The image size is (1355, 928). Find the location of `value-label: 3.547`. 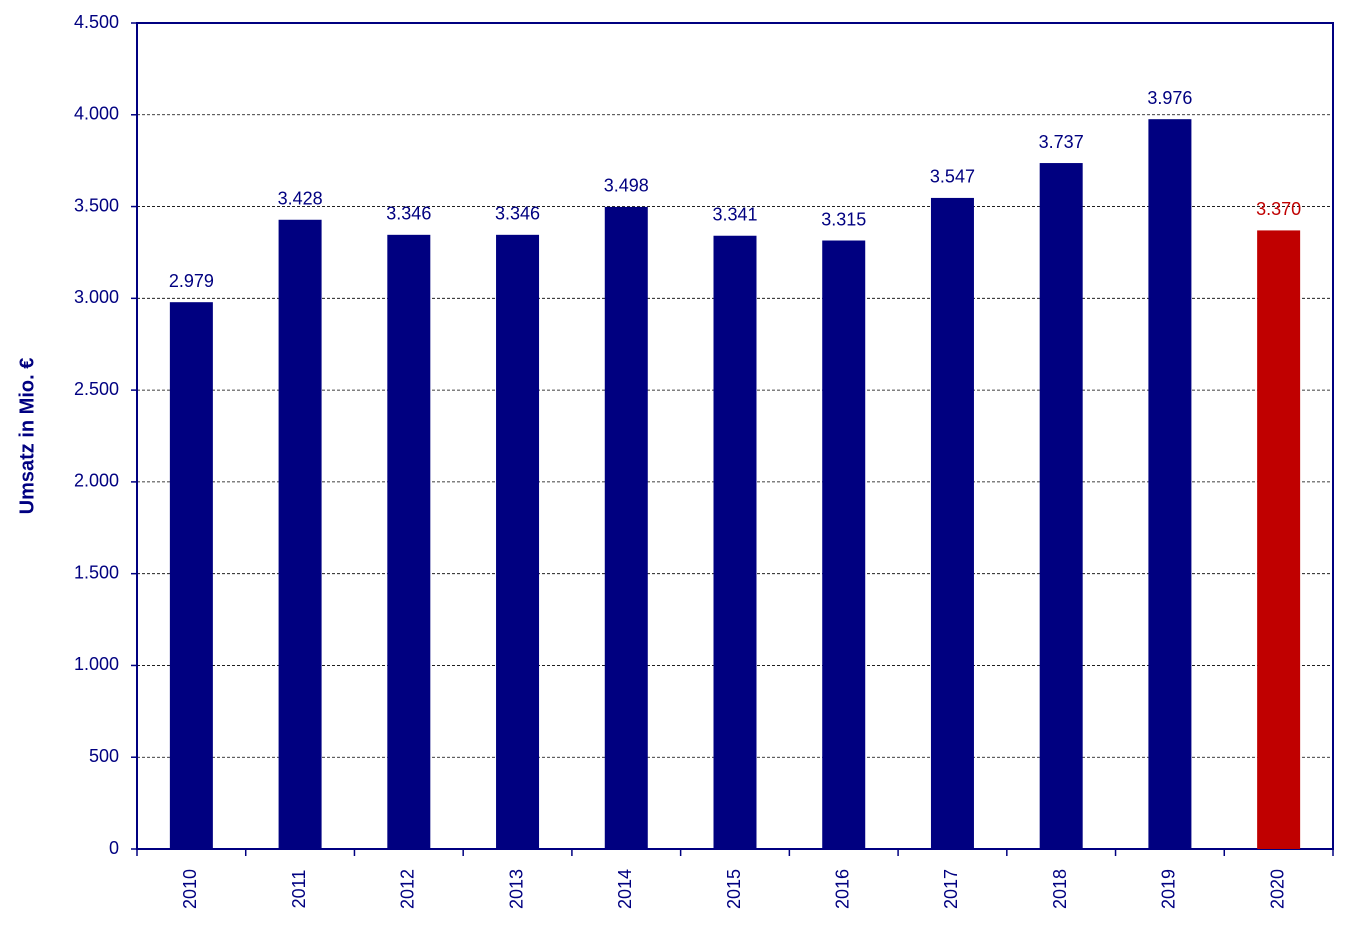

value-label: 3.547 is located at coordinates (952, 177).